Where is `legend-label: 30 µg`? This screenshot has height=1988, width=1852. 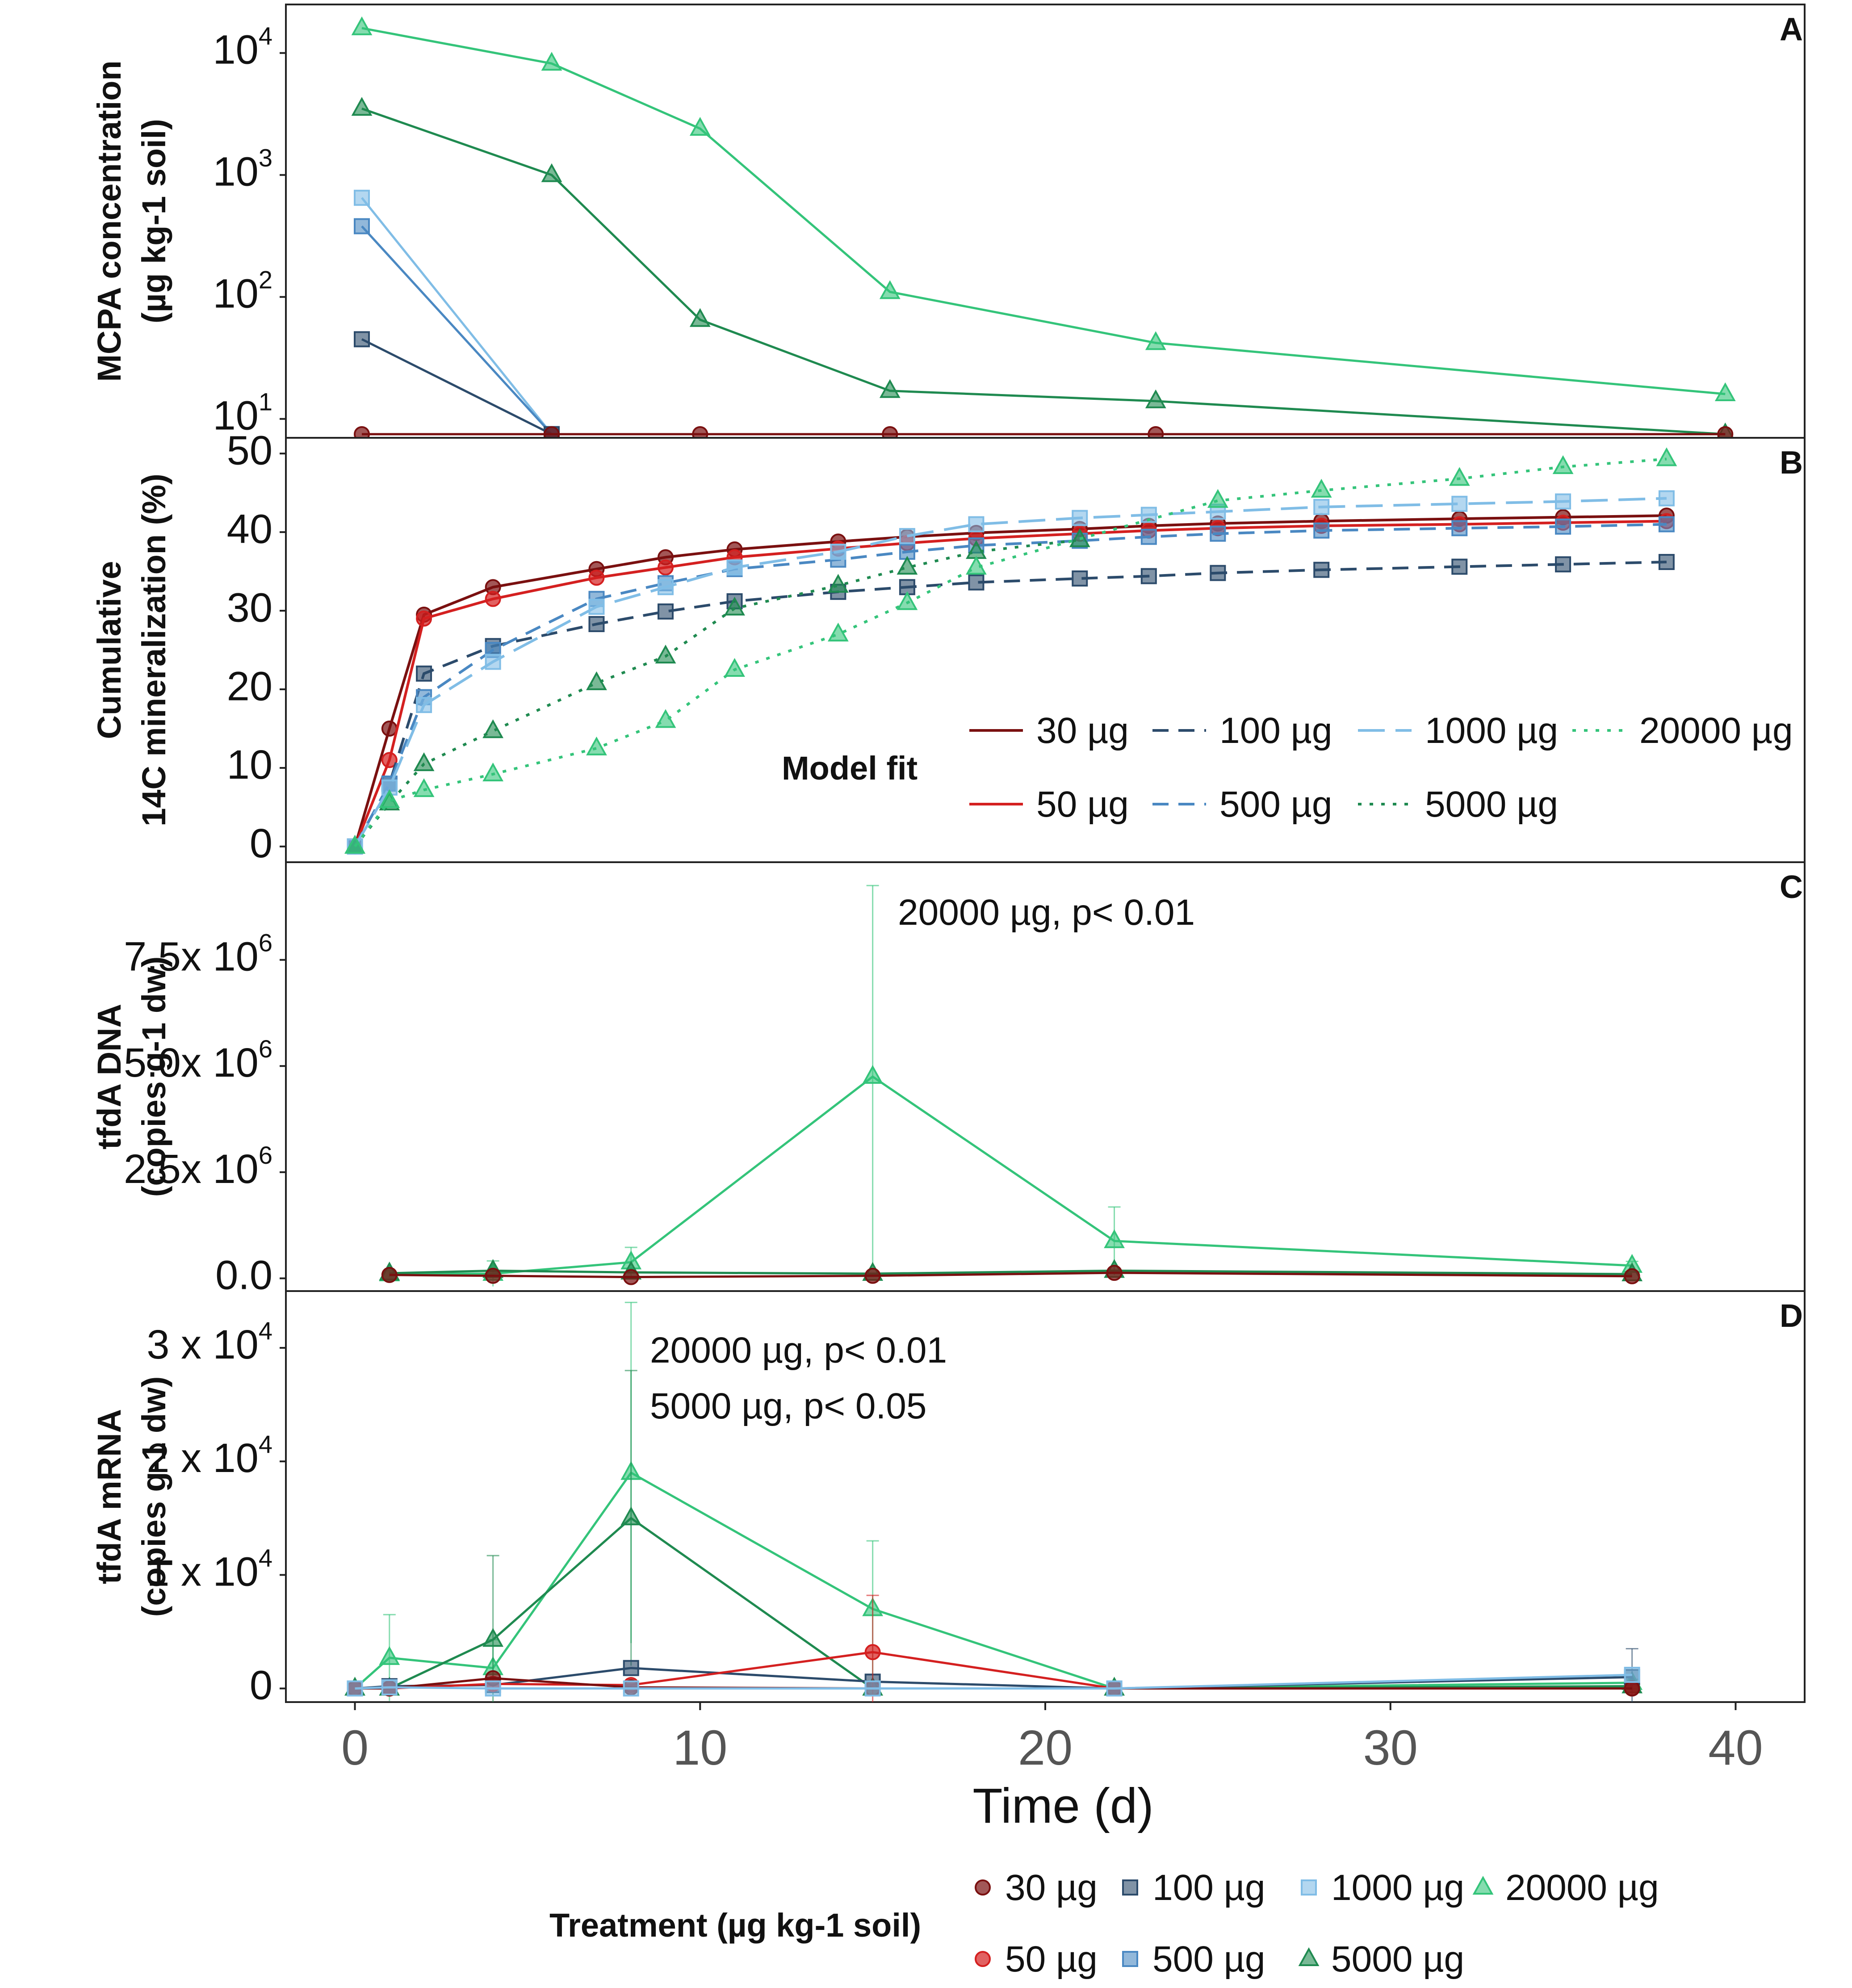
legend-label: 30 µg is located at coordinates (1051, 1887).